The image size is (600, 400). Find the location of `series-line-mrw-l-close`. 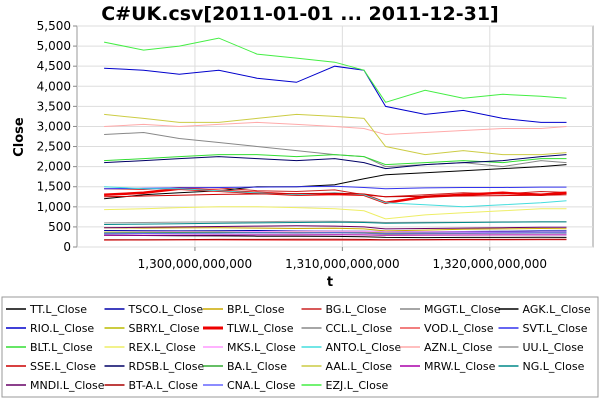

series-line-mrw-l-close is located at coordinates (335, 235).